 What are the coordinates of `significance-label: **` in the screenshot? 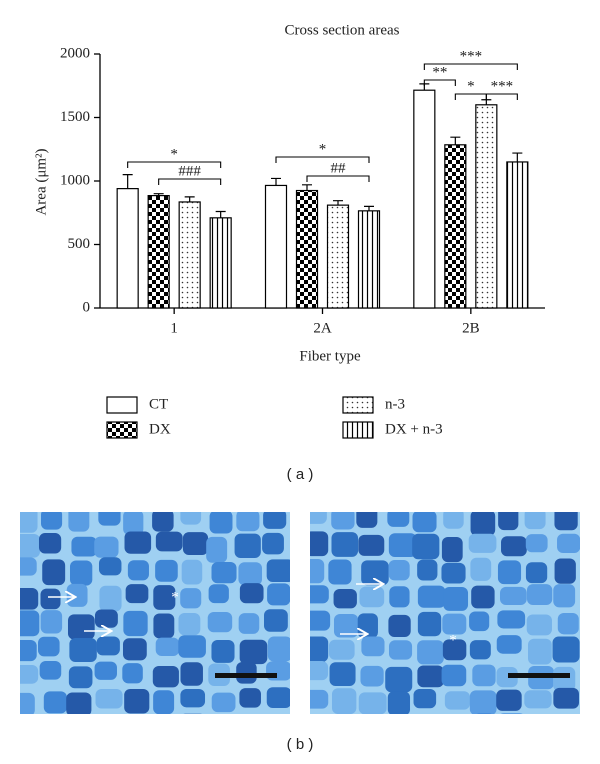 It's located at (439, 72).